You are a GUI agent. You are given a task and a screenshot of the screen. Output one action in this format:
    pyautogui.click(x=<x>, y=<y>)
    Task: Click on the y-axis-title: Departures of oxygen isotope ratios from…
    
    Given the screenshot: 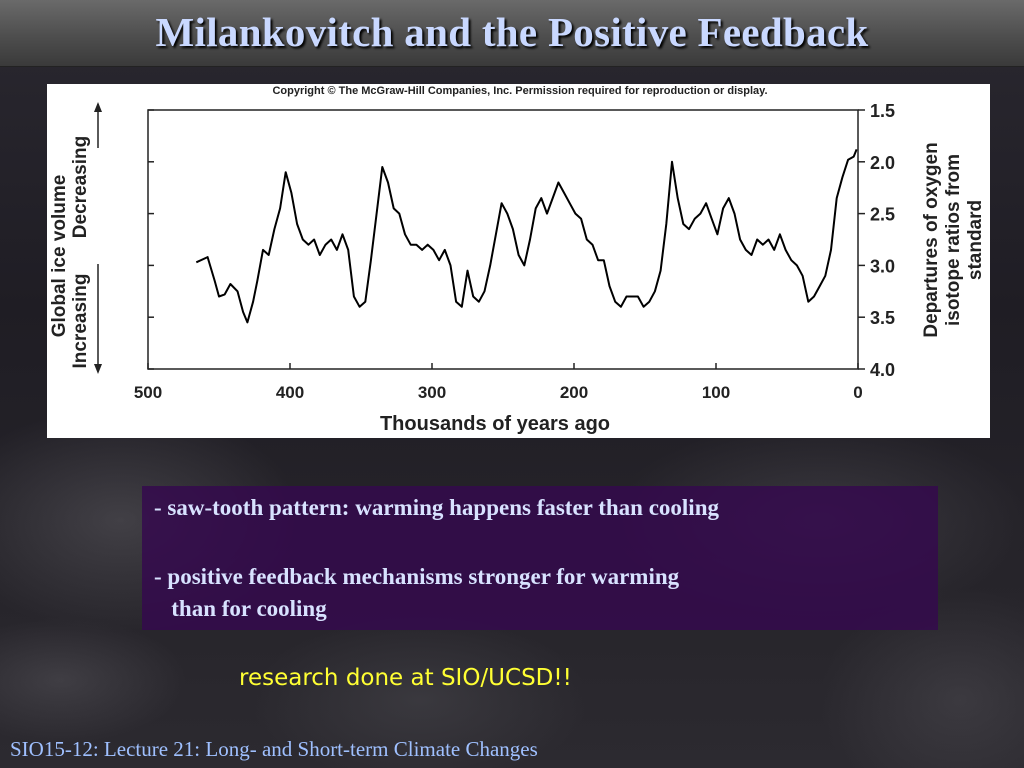 What is the action you would take?
    pyautogui.click(x=953, y=239)
    